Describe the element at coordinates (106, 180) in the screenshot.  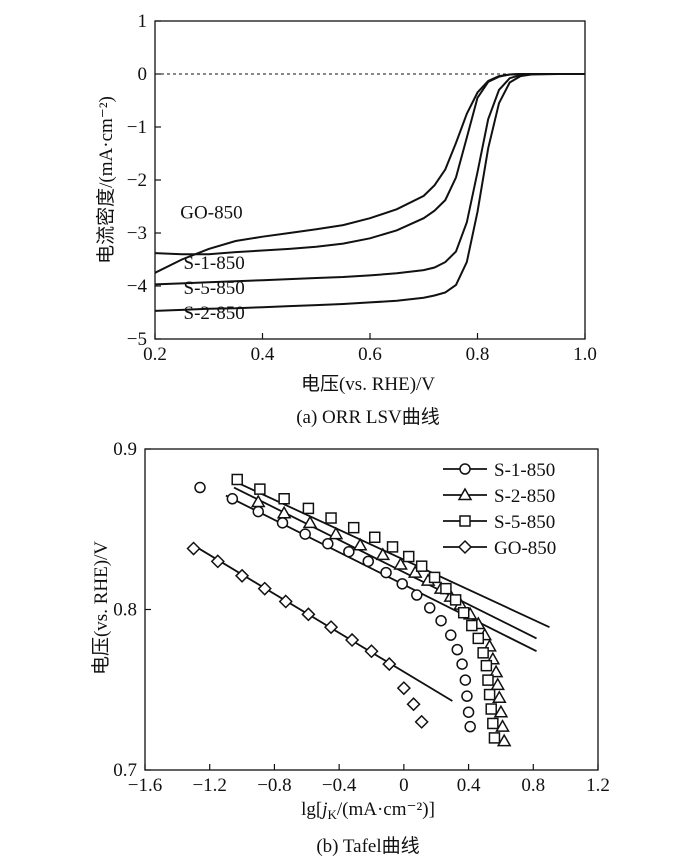
I see `chart-a-ylabel: 电流密度/(mA·cm⁻²)` at that location.